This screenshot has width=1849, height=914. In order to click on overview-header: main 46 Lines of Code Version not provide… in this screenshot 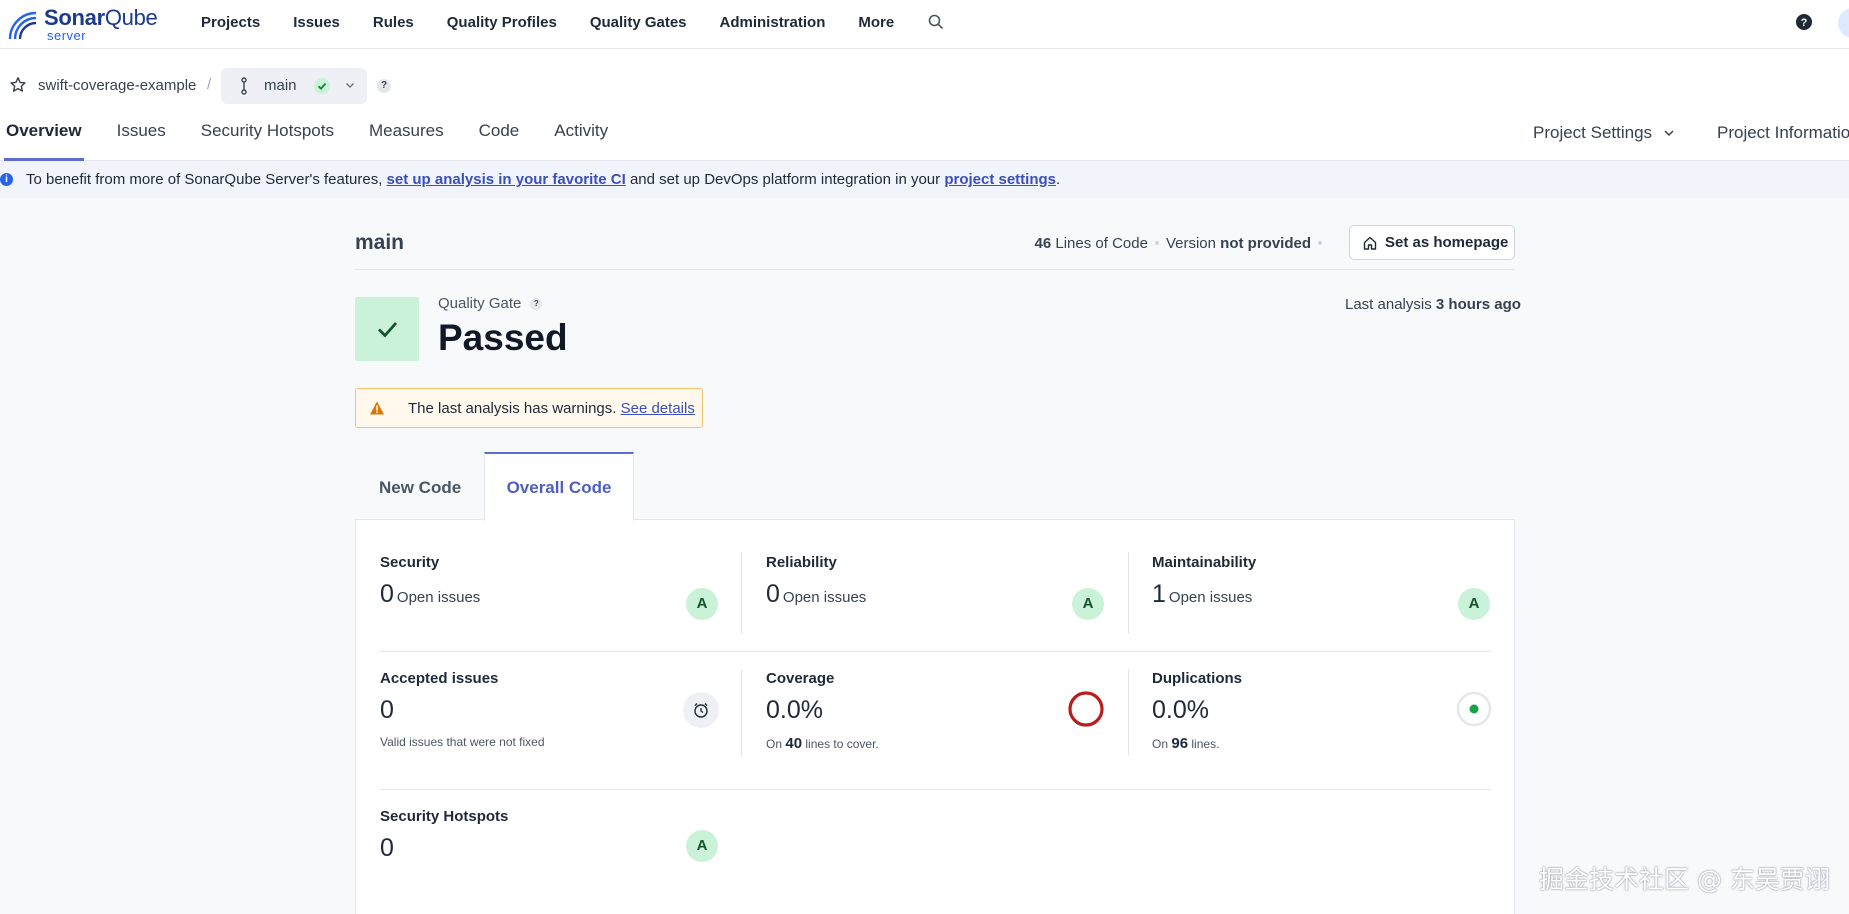, I will do `click(935, 247)`.